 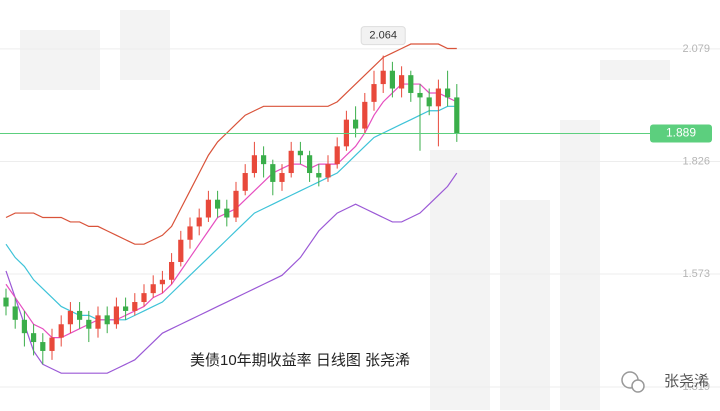 What do you see at coordinates (696, 274) in the screenshot?
I see `y-tick-label: 1.573` at bounding box center [696, 274].